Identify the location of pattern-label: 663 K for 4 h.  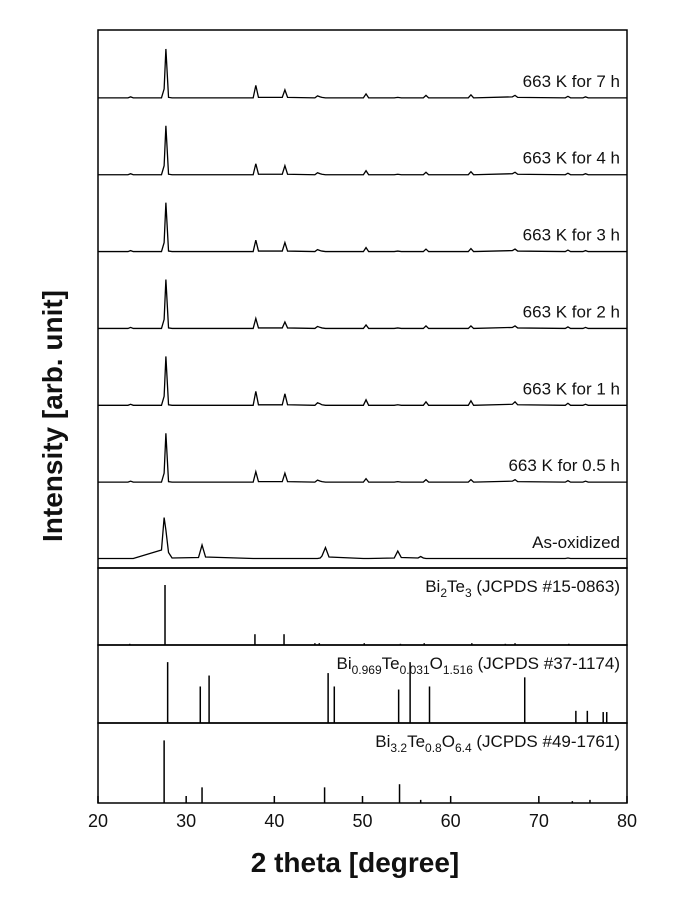
(571, 158).